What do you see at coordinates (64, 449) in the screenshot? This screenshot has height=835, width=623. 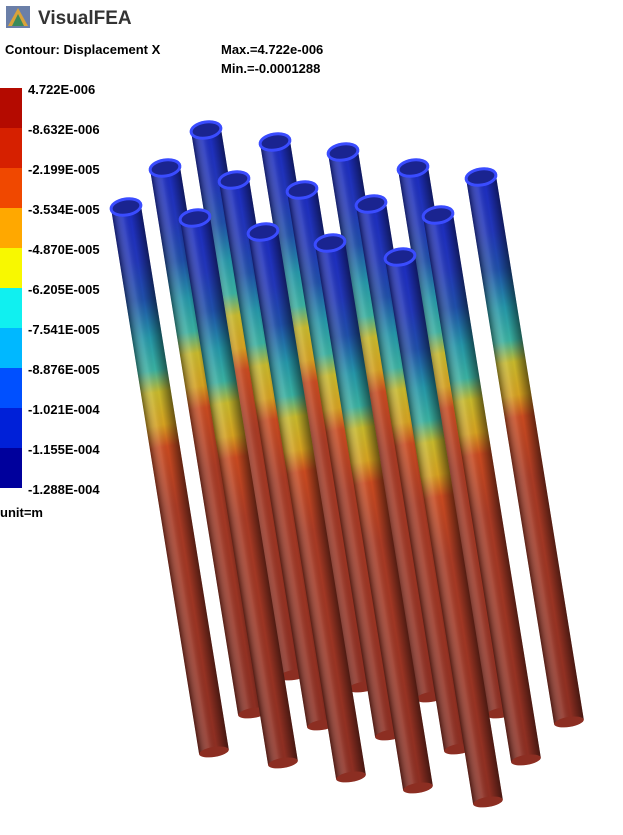 I see `legend-label: -1.155E-004` at bounding box center [64, 449].